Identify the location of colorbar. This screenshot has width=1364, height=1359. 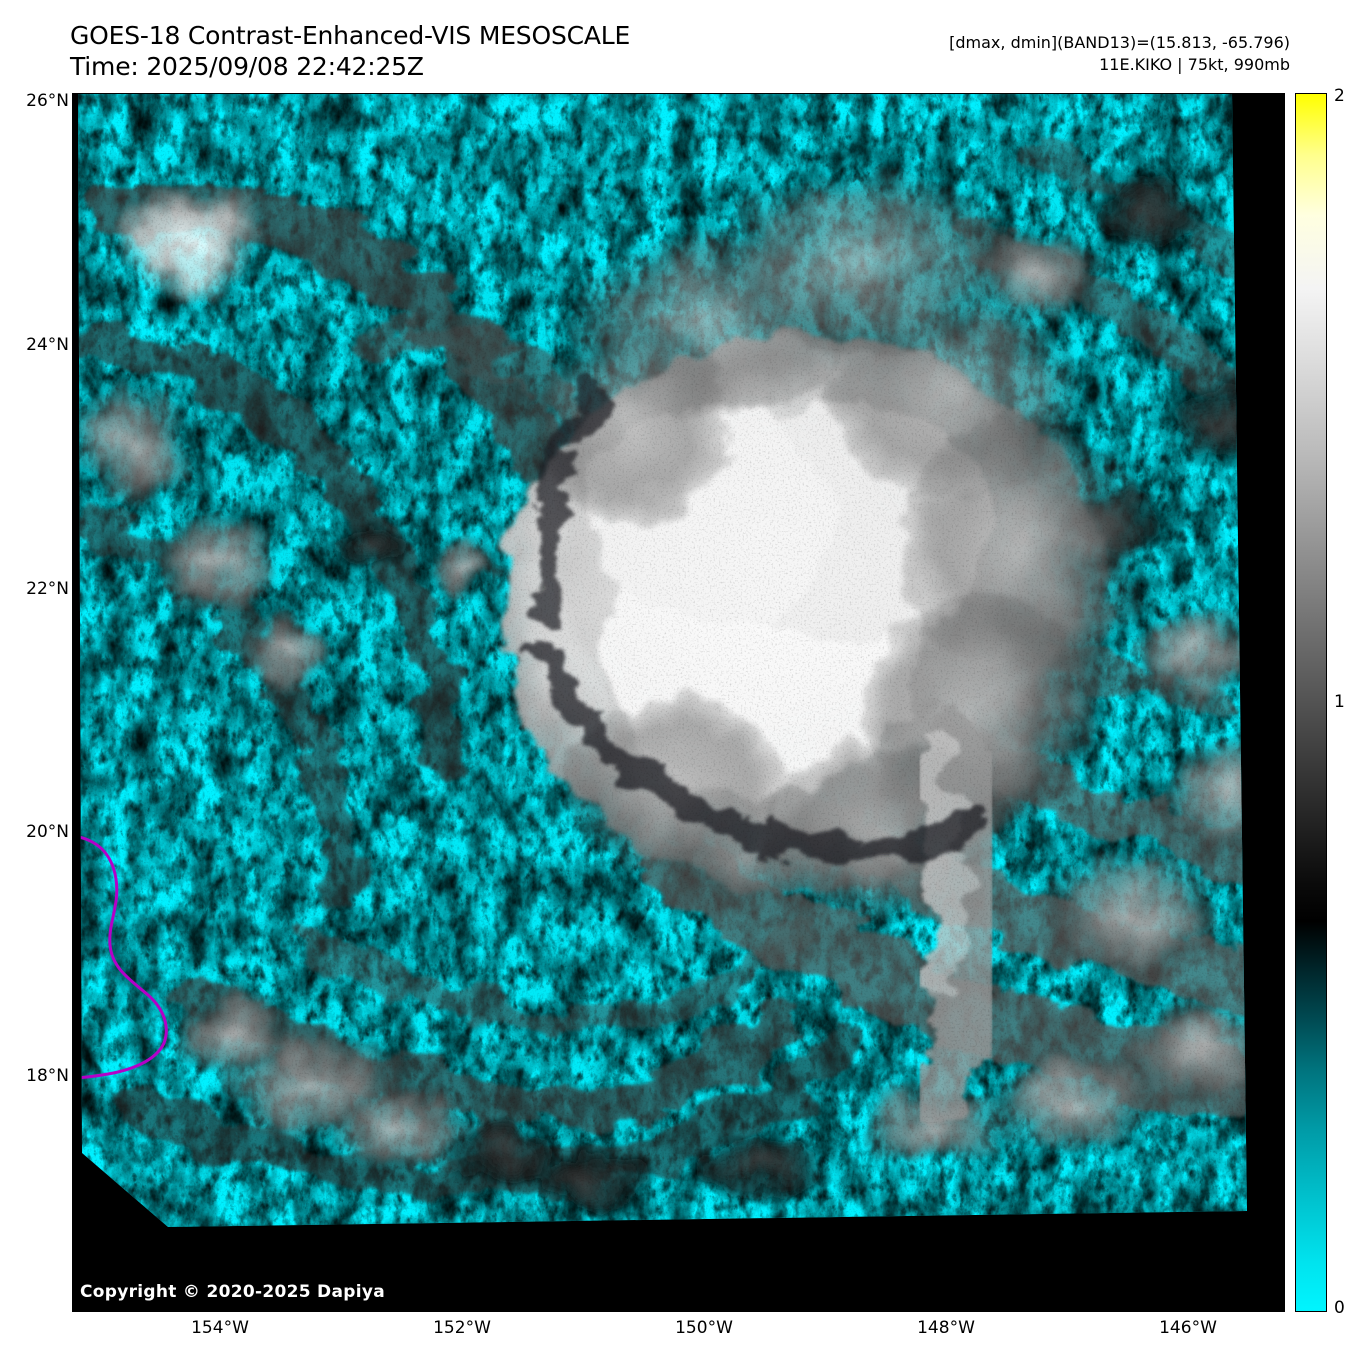
(1311, 702).